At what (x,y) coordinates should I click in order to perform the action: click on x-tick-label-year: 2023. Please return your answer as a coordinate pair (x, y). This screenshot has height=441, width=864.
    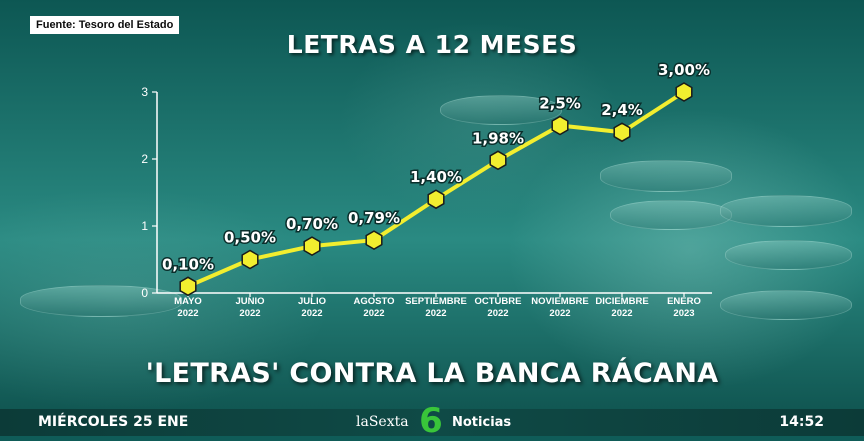
    Looking at the image, I should click on (683, 313).